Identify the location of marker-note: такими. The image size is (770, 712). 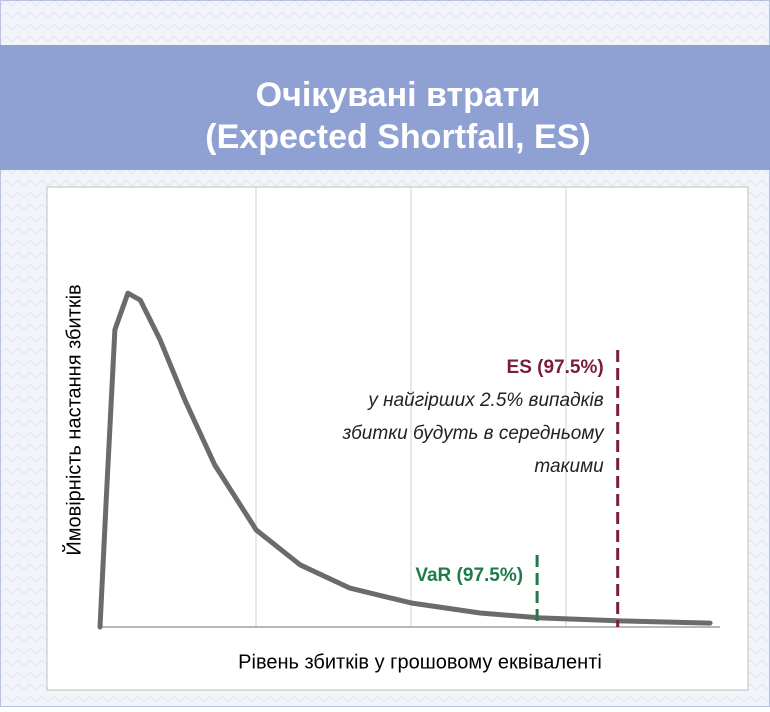
(569, 466).